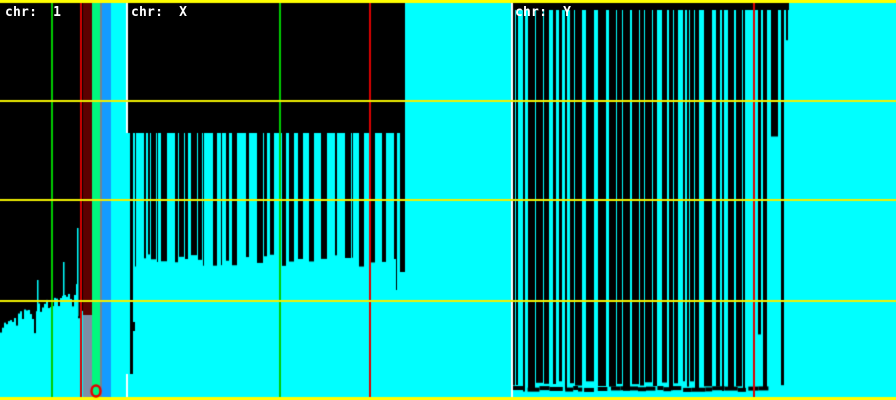 The height and width of the screenshot is (400, 896). I want to click on panel-label-chrY: chr: Y, so click(543, 12).